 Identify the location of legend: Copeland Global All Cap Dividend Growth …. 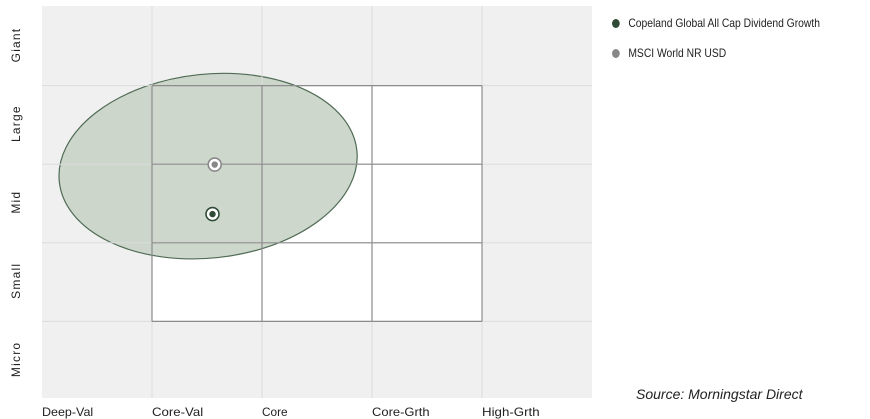
(733, 44).